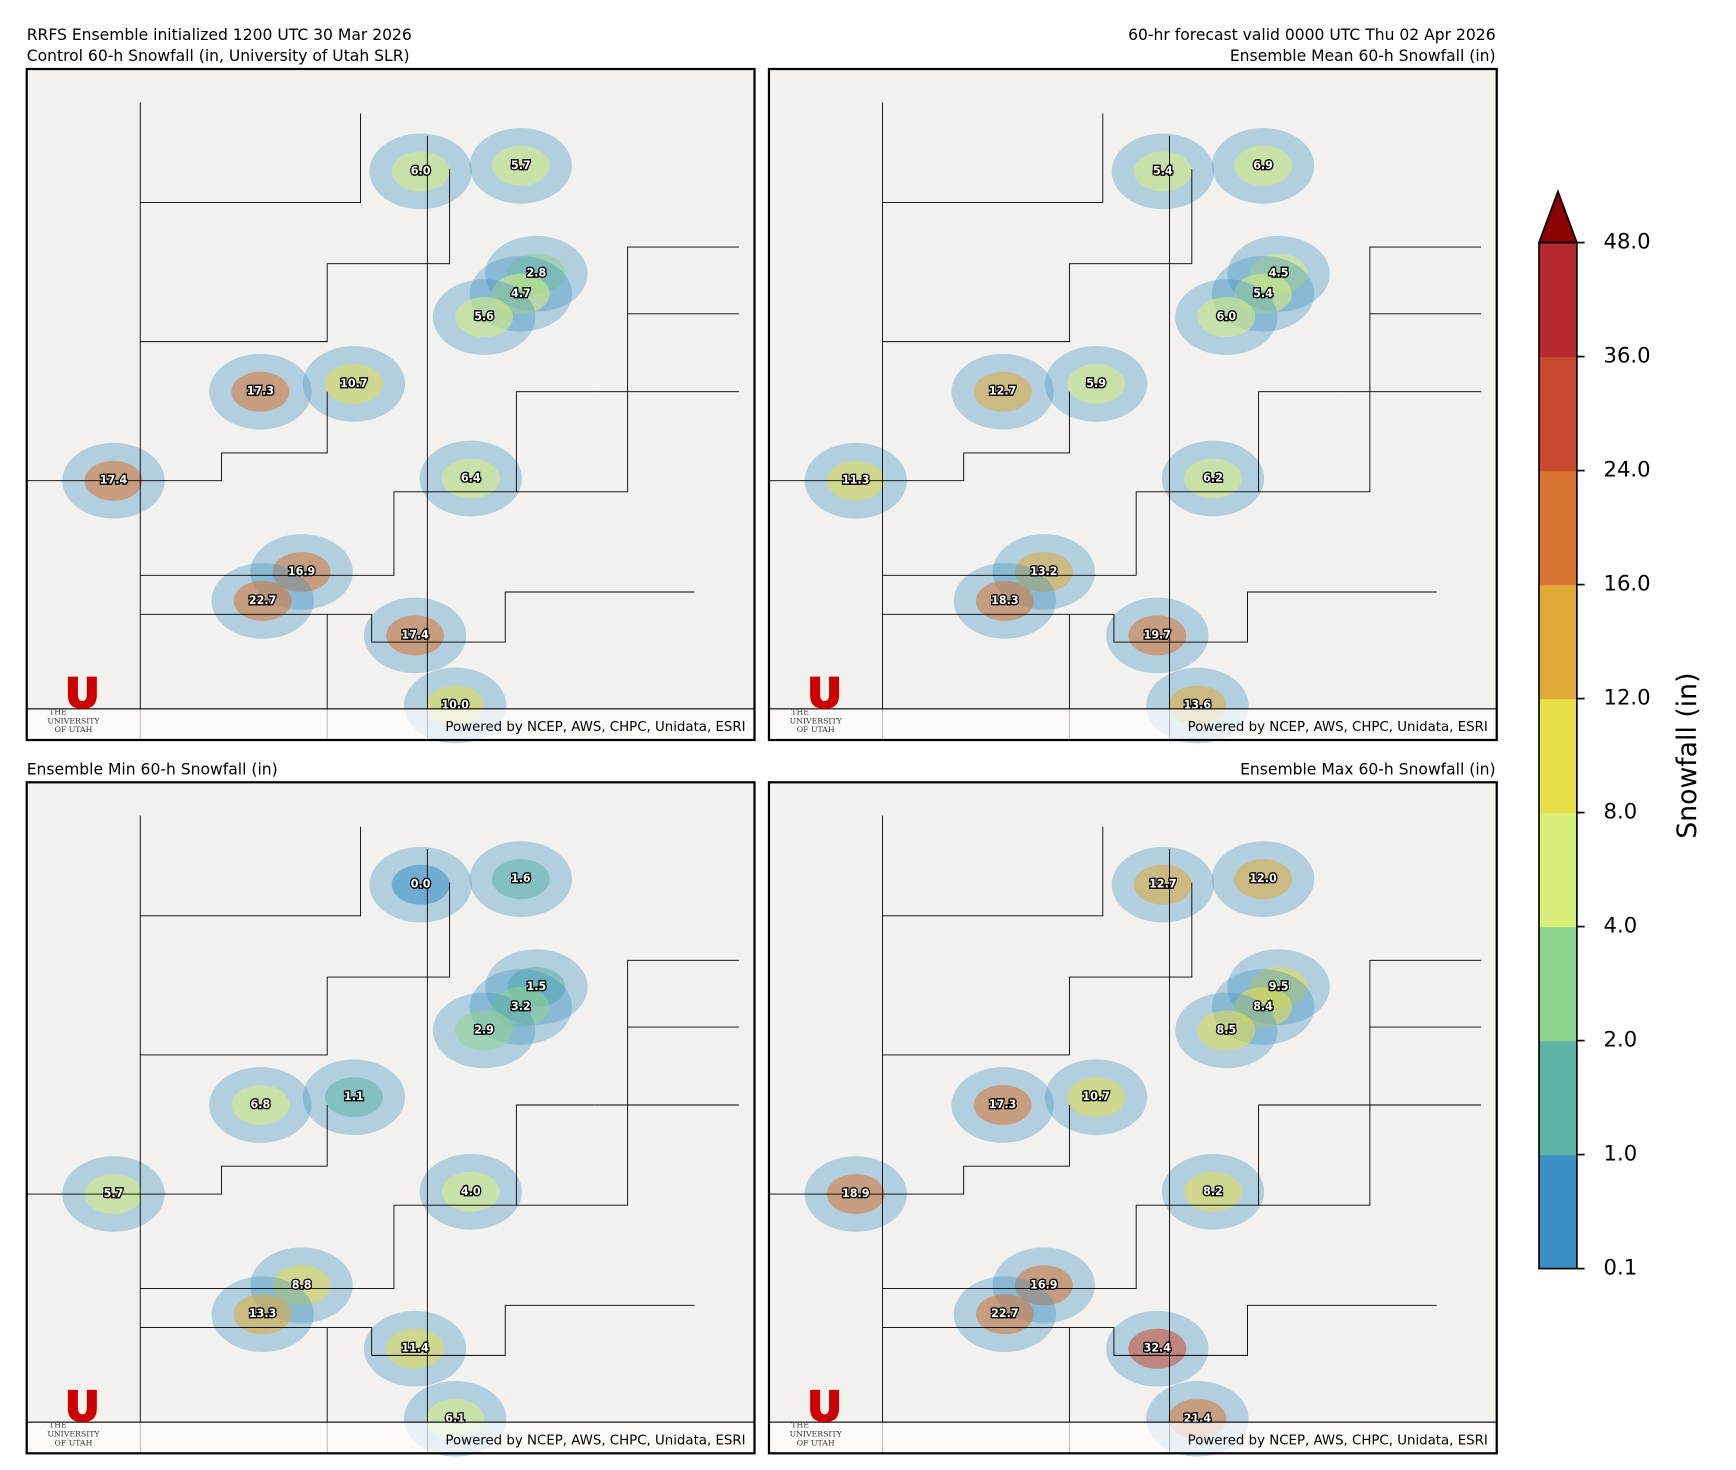 The height and width of the screenshot is (1470, 1736). What do you see at coordinates (1368, 770) in the screenshot?
I see `panel-title: Ensemble Max 60-h Snowfall (in)` at bounding box center [1368, 770].